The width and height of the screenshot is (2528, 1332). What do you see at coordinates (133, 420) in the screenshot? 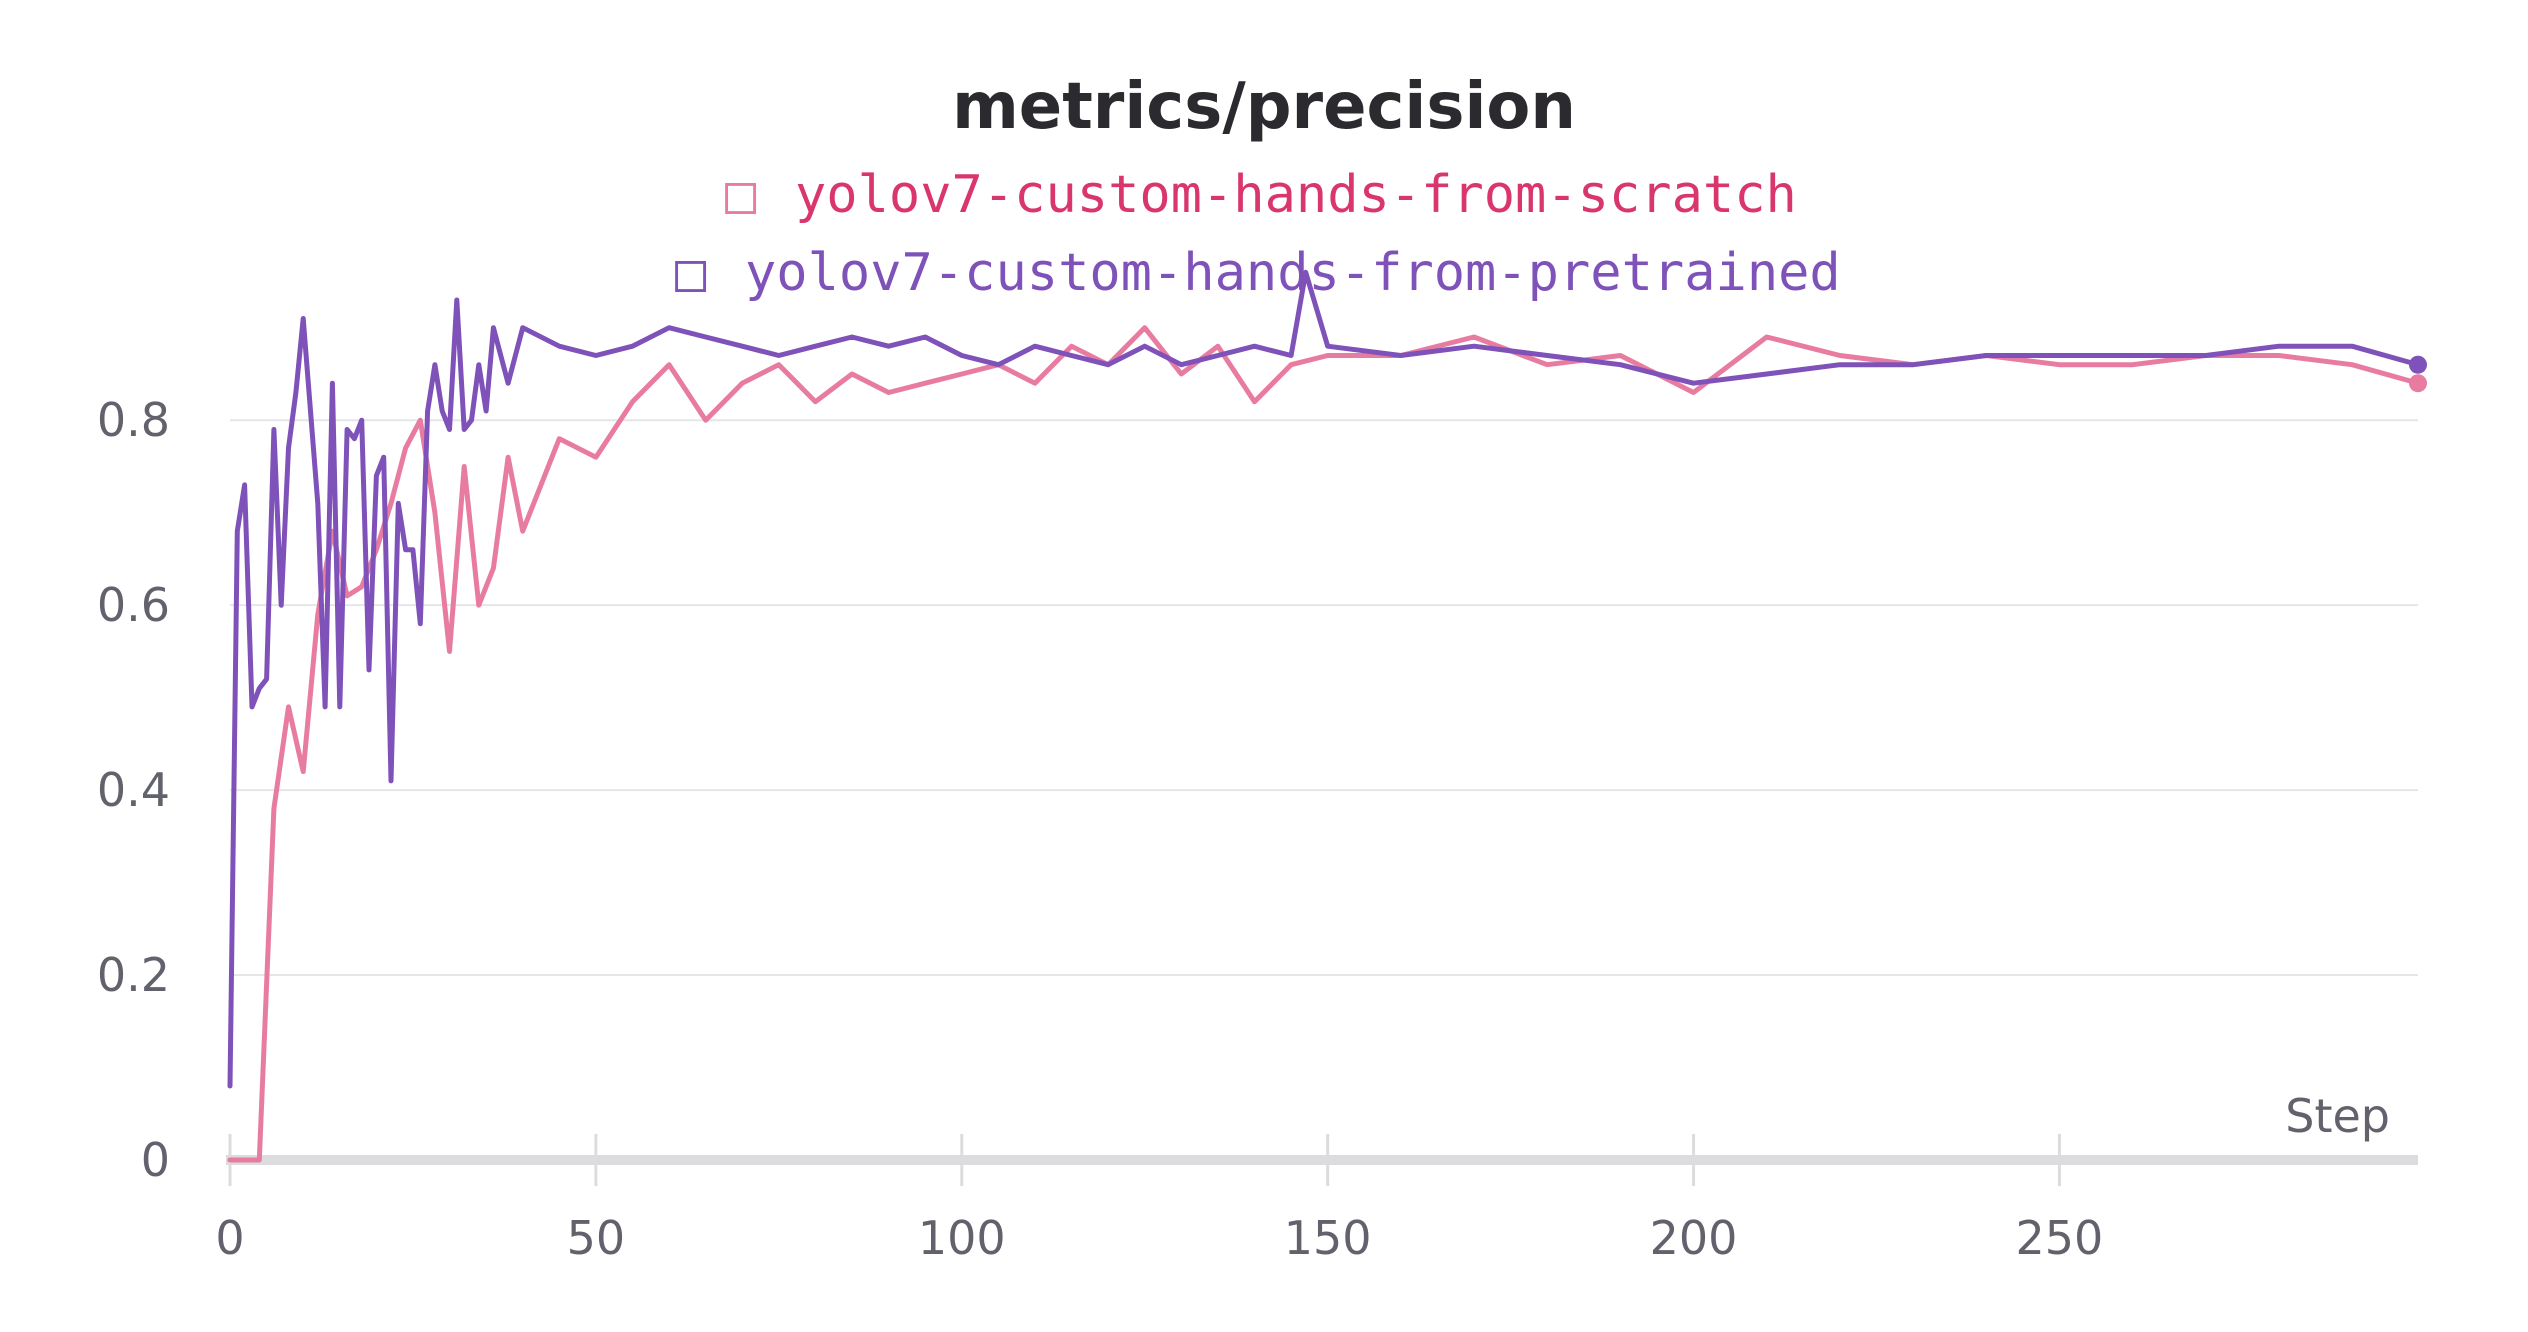
I see `y-tick-label: 0.8` at bounding box center [133, 420].